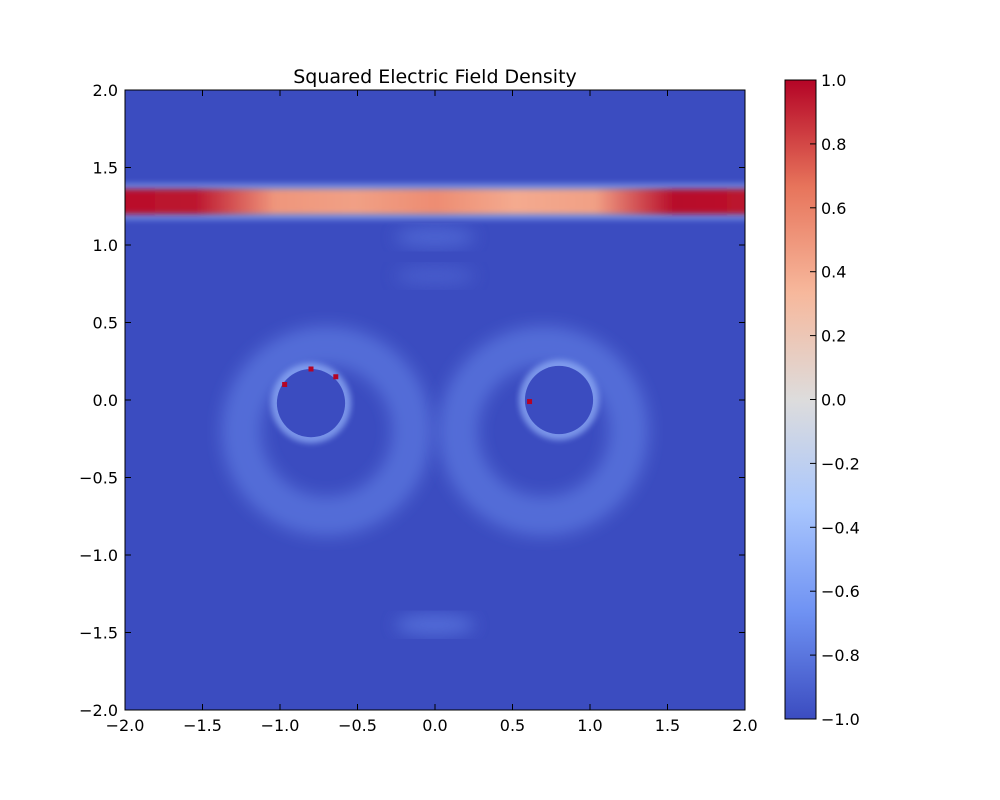 The height and width of the screenshot is (800, 1000). Describe the element at coordinates (840, 591) in the screenshot. I see `colorbar-tick-label: −0.6` at that location.